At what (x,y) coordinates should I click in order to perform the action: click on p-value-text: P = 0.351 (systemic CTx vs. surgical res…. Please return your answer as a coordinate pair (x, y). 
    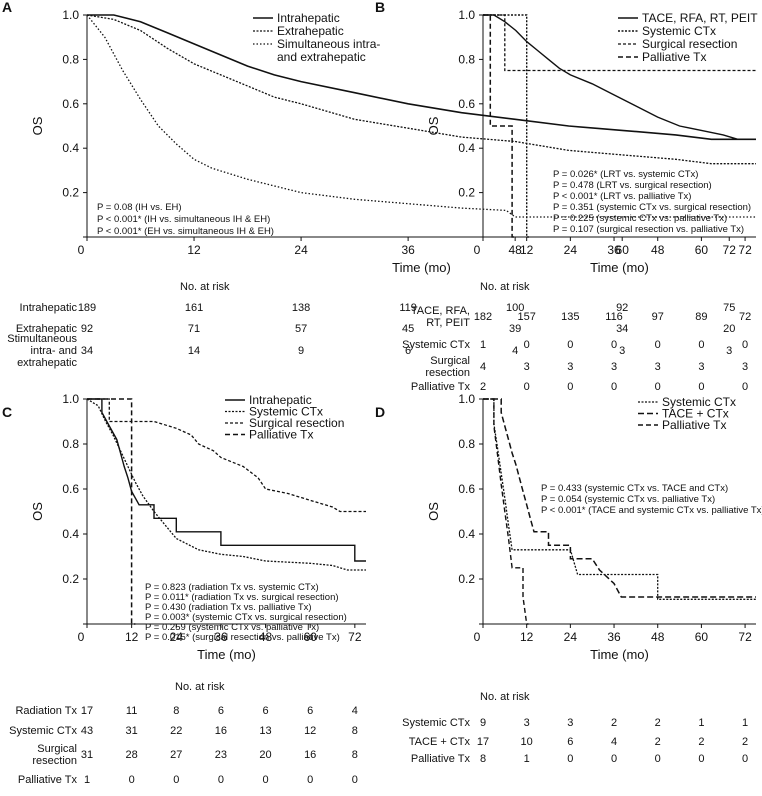
    Looking at the image, I should click on (652, 207).